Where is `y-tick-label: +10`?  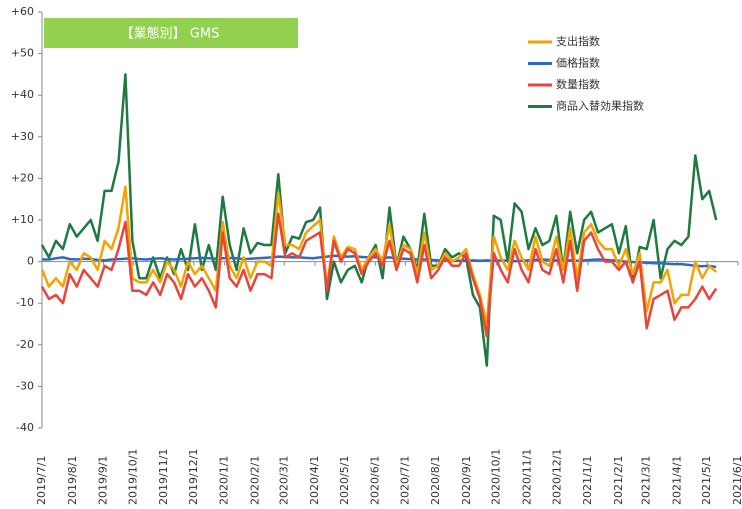 y-tick-label: +10 is located at coordinates (22, 219).